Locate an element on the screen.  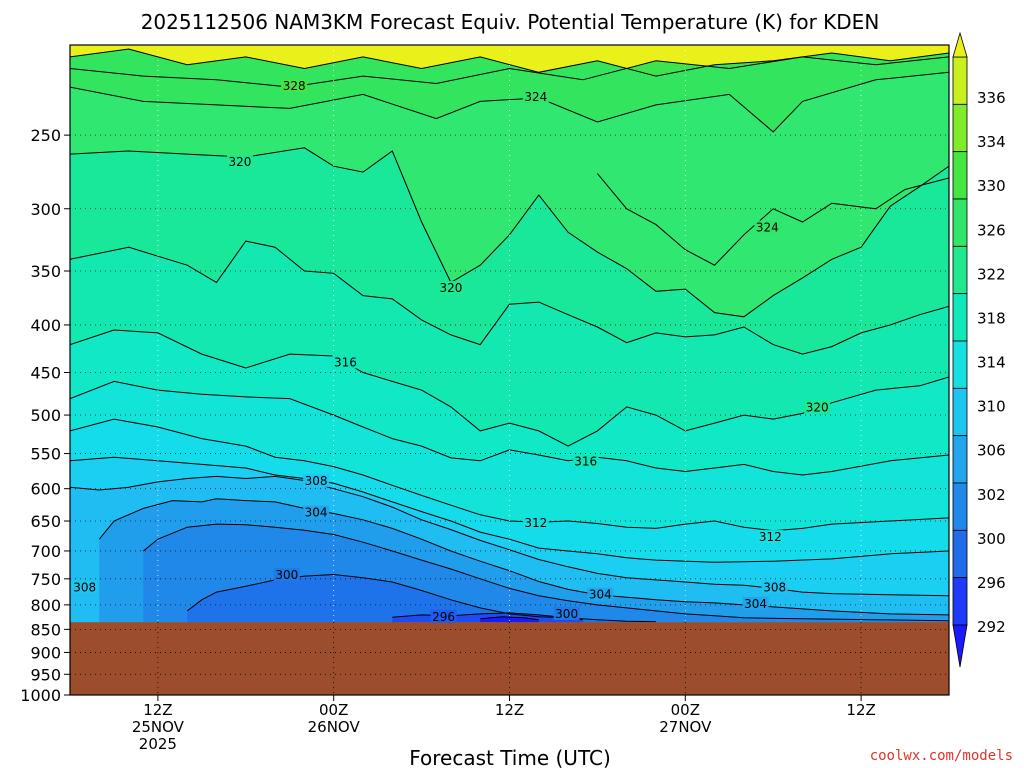
colorbar-label-326: 326 is located at coordinates (991, 230).